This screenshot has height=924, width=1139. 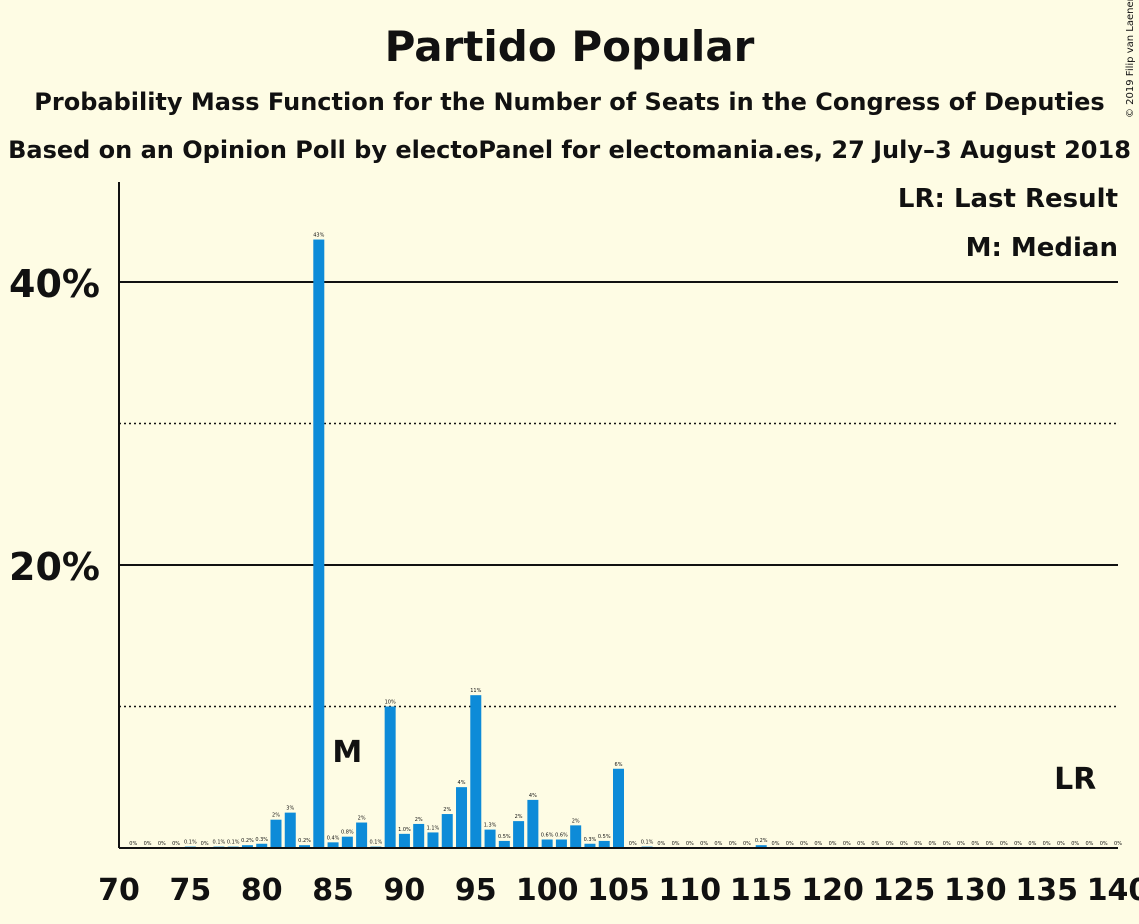 What do you see at coordinates (1046, 890) in the screenshot?
I see `x-tick-label: 135` at bounding box center [1046, 890].